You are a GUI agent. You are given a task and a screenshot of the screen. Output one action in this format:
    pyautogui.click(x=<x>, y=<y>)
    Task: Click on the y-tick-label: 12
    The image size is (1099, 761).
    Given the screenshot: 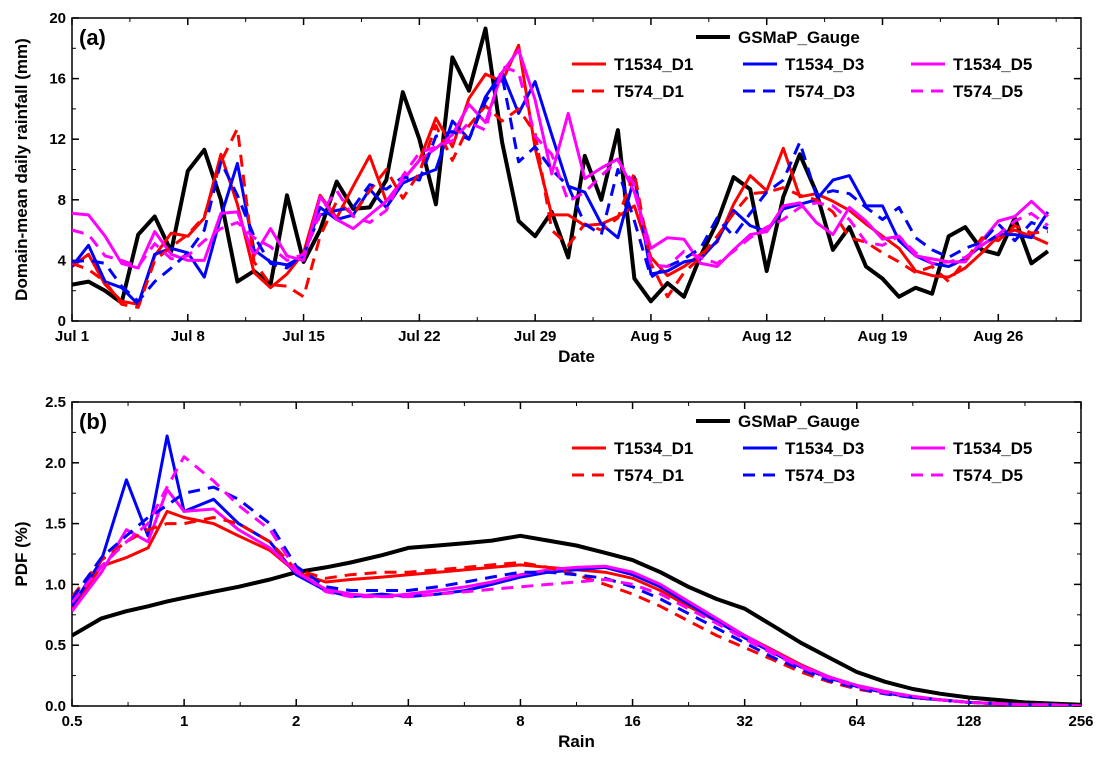 What is the action you would take?
    pyautogui.click(x=57, y=139)
    